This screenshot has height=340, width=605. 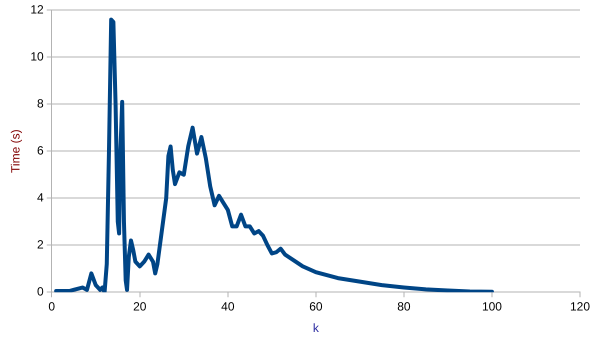 What do you see at coordinates (40, 103) in the screenshot?
I see `y-tick-label: 8` at bounding box center [40, 103].